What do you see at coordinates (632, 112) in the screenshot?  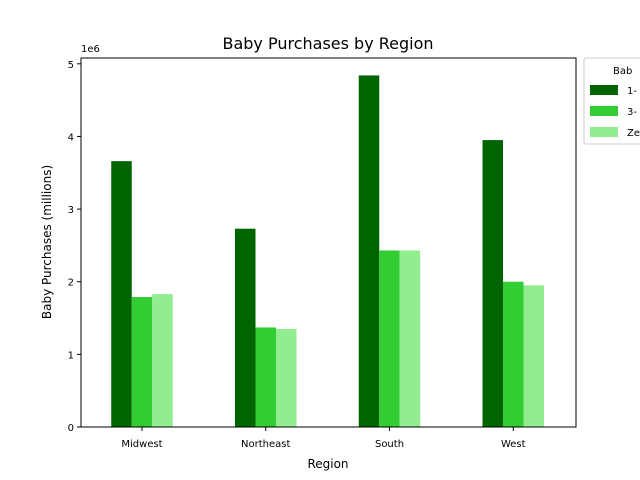 I see `legend-entry-label: 3-` at bounding box center [632, 112].